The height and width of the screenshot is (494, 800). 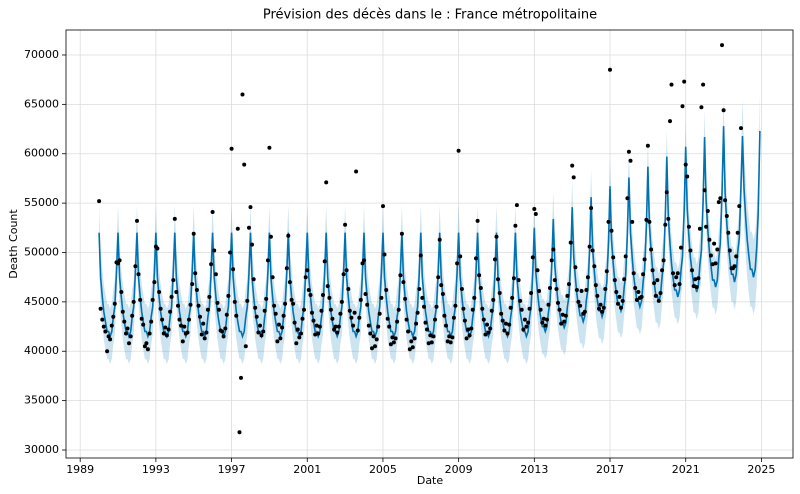 I want to click on y-tick-label: 60000, so click(x=41, y=153).